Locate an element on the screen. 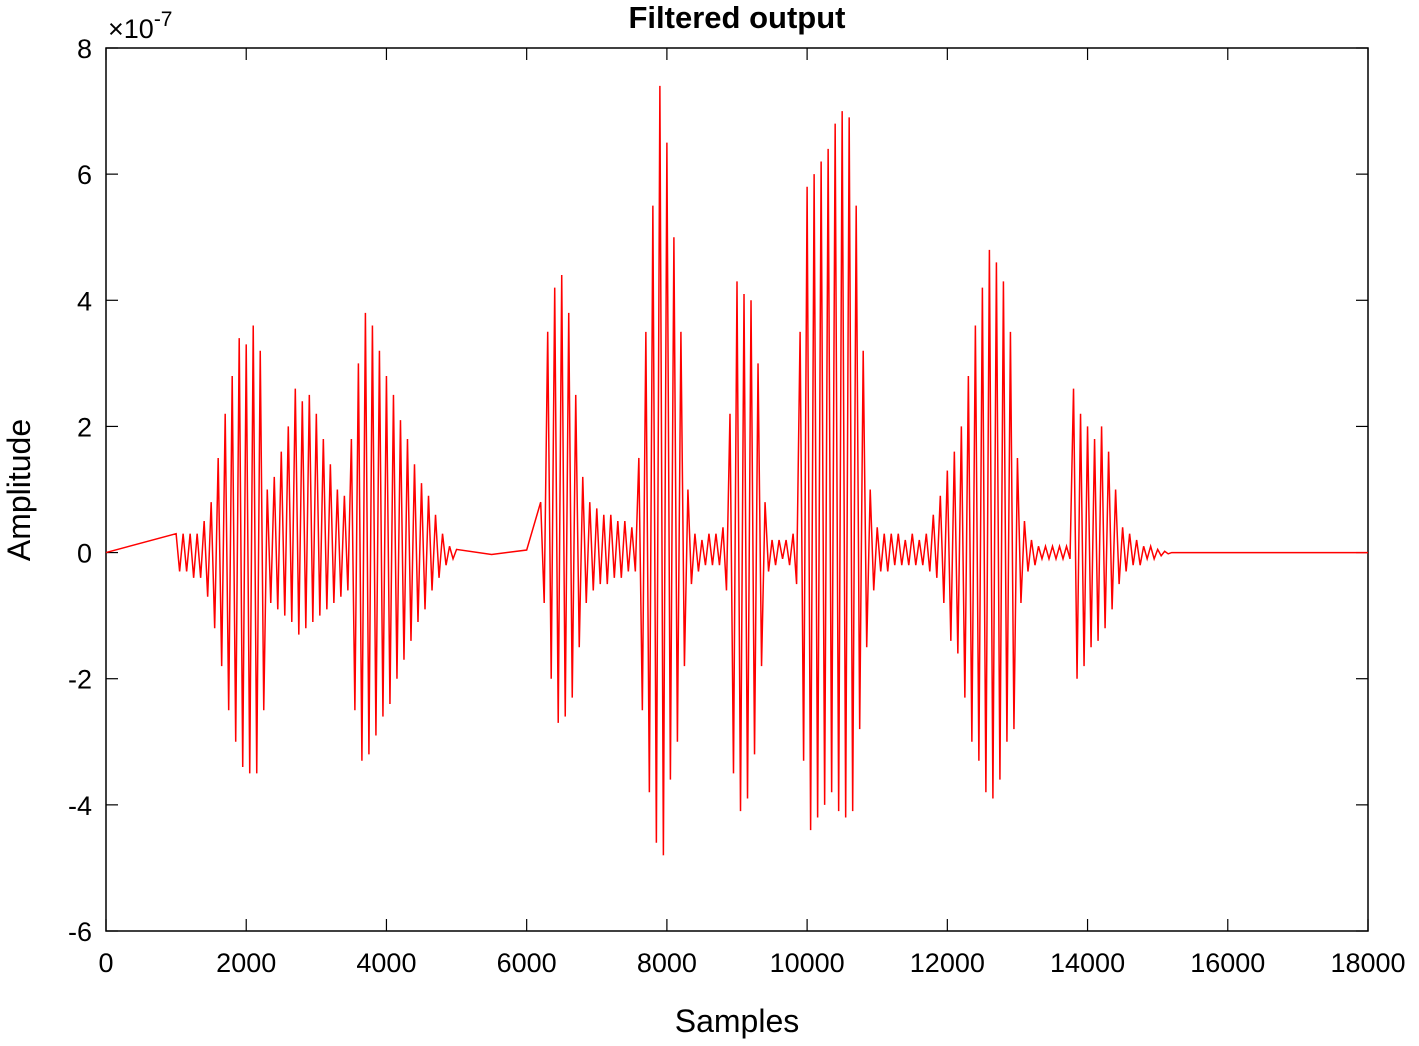 The height and width of the screenshot is (1046, 1419). y-multiplier: ×10⁻⁷ is located at coordinates (140, 26).